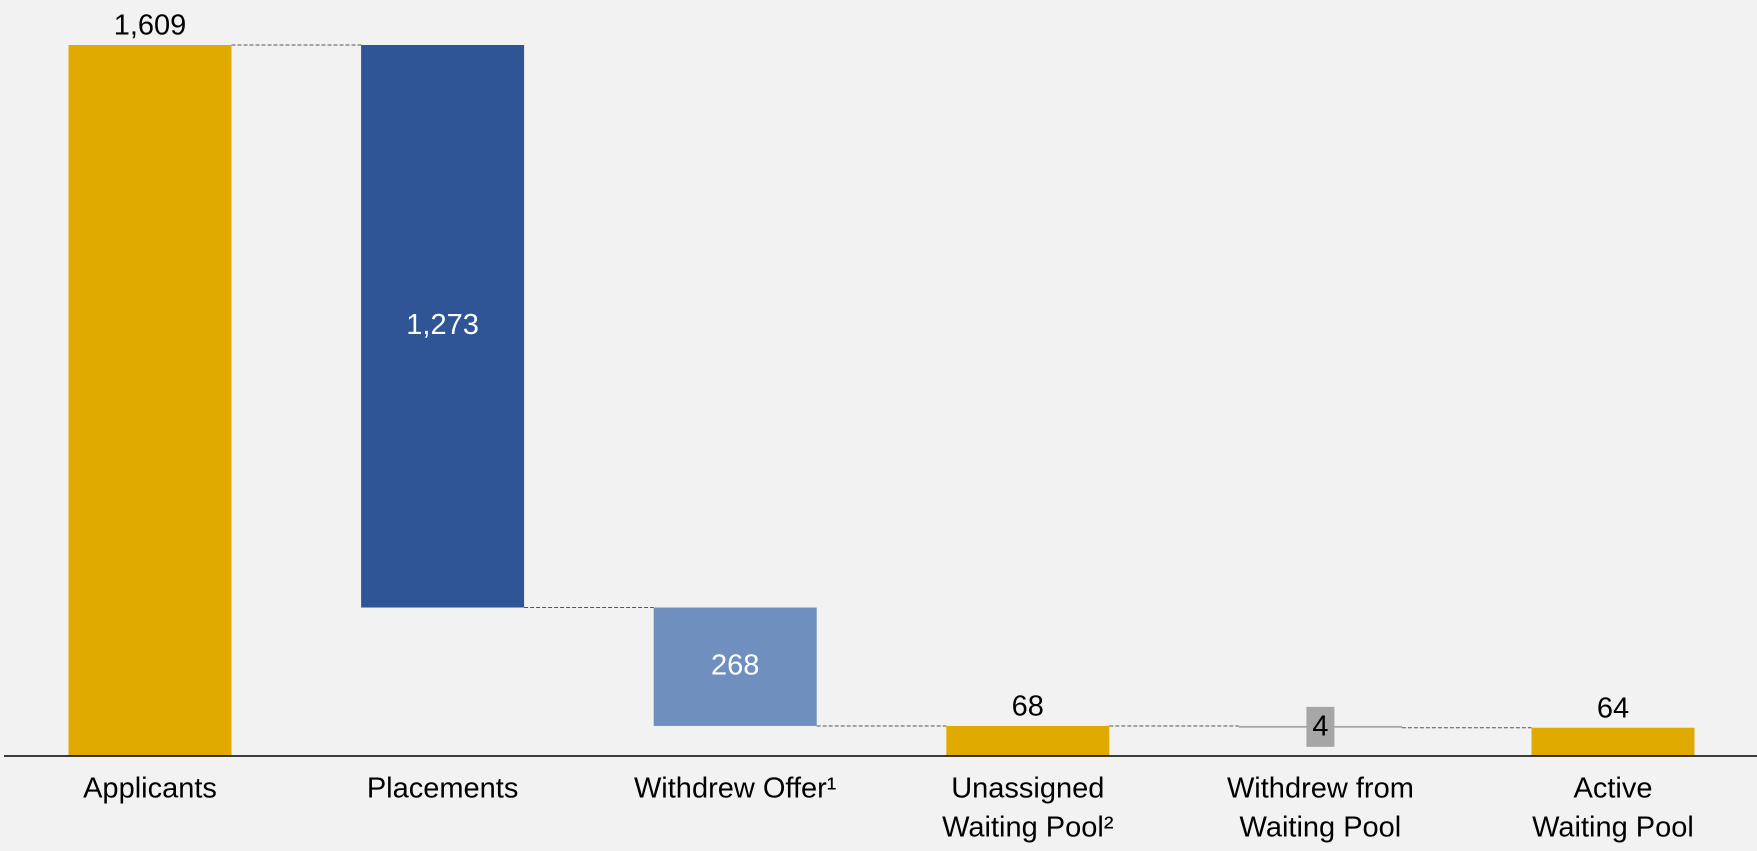  What do you see at coordinates (150, 26) in the screenshot?
I see `value-label: 1,609` at bounding box center [150, 26].